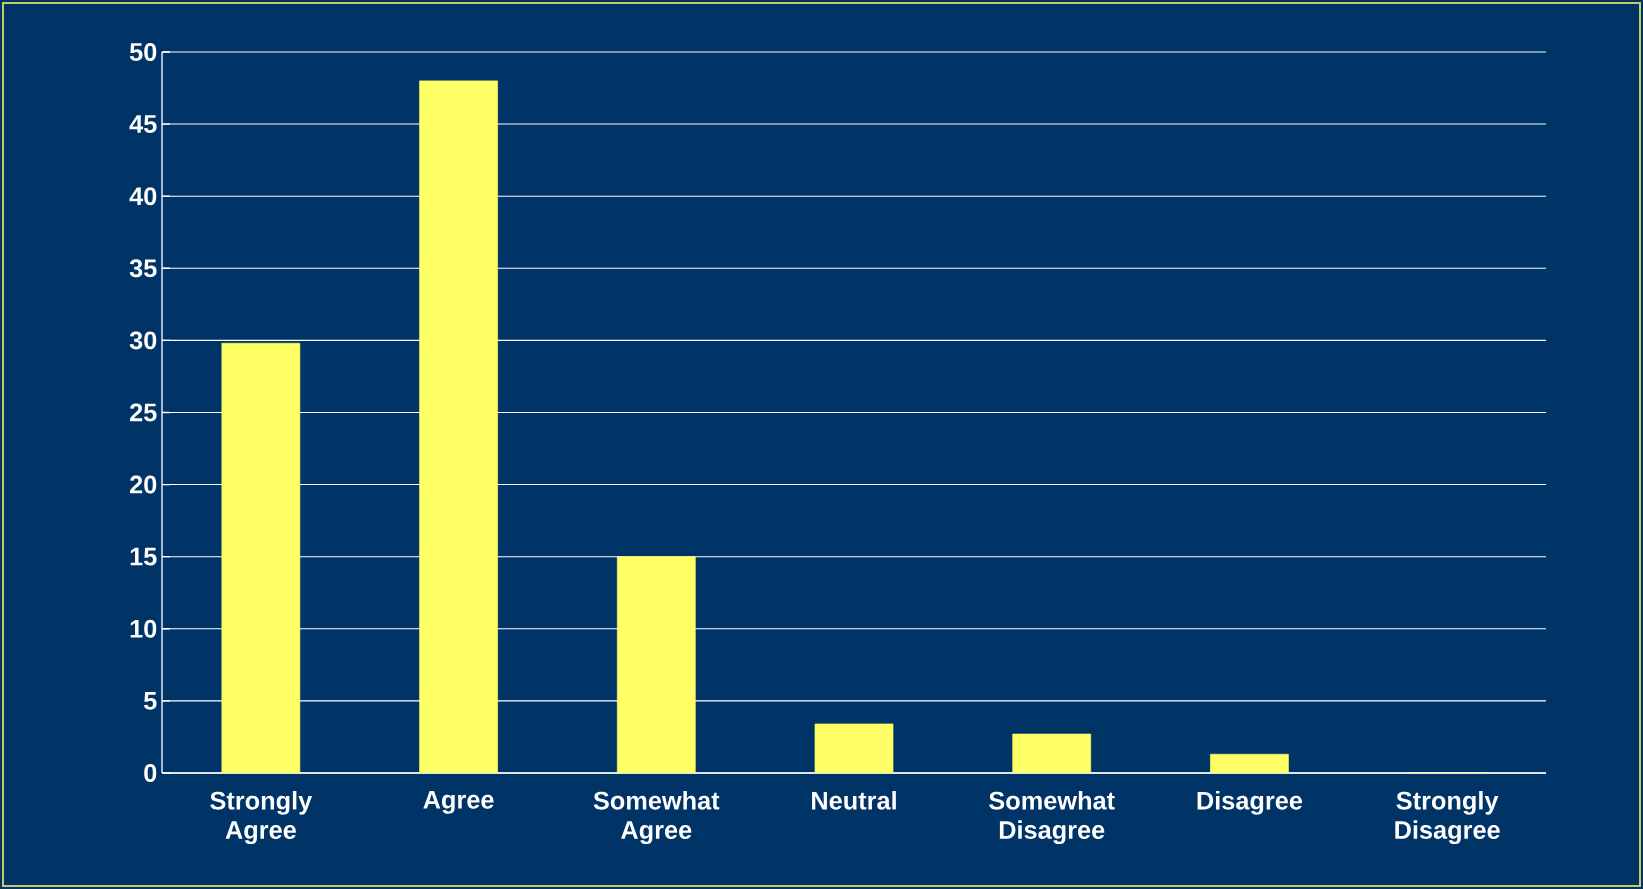  What do you see at coordinates (261, 818) in the screenshot?
I see `x-tick-label: Strongly Agree` at bounding box center [261, 818].